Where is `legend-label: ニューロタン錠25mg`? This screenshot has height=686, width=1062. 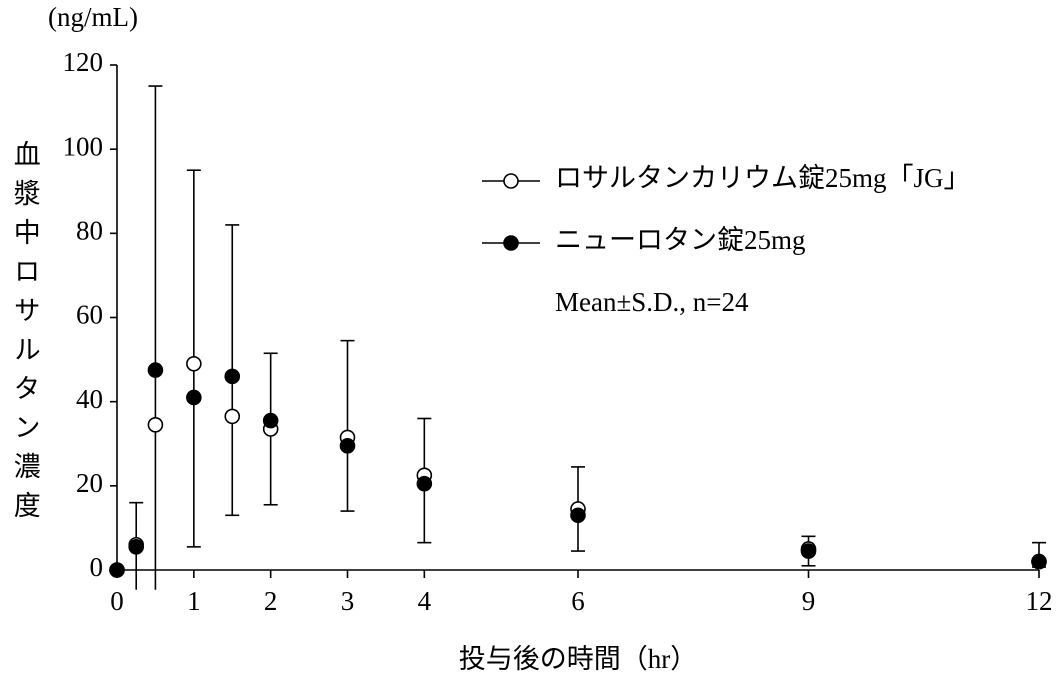 legend-label: ニューロタン錠25mg is located at coordinates (680, 240).